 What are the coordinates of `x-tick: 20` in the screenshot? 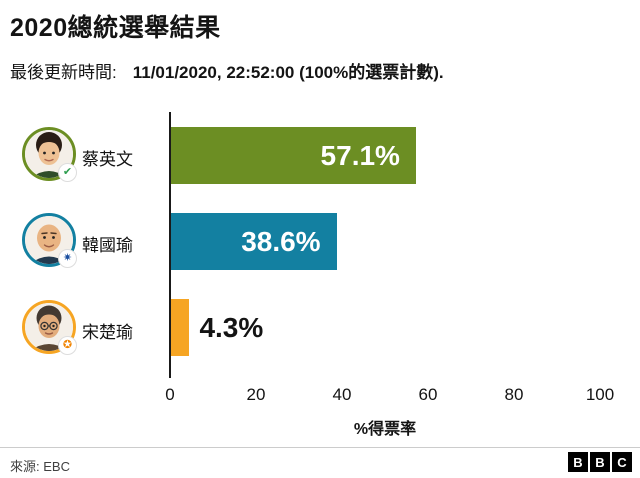 It's located at (256, 394).